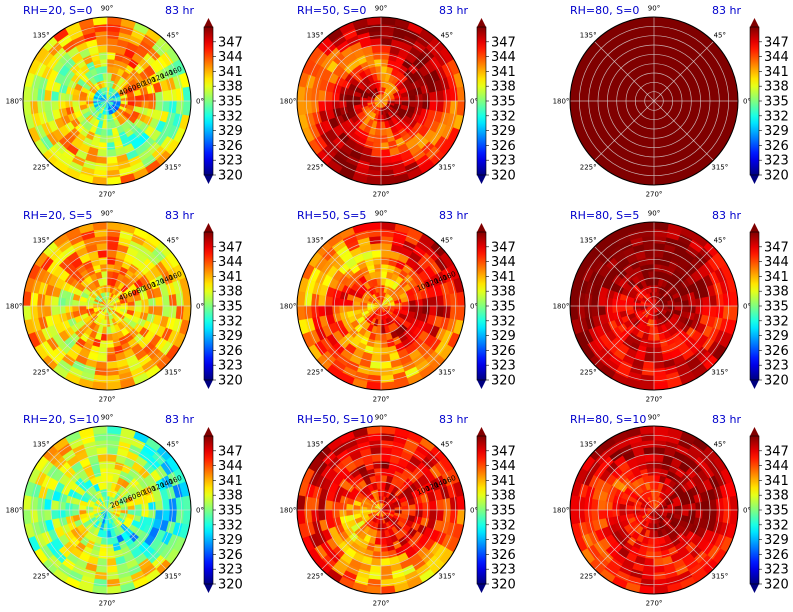 This screenshot has width=793, height=612. I want to click on angle-label: 270°, so click(654, 195).